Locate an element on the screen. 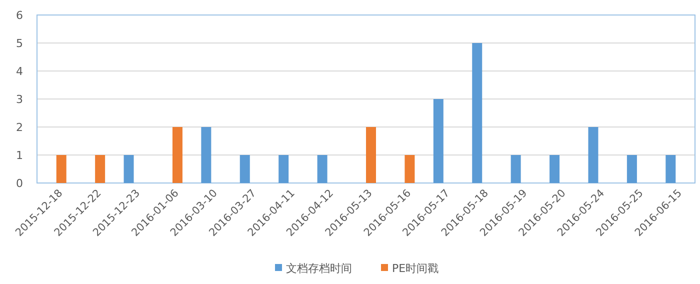 Image resolution: width=700 pixels, height=284 pixels. legend-label: PE时间戳 is located at coordinates (415, 268).